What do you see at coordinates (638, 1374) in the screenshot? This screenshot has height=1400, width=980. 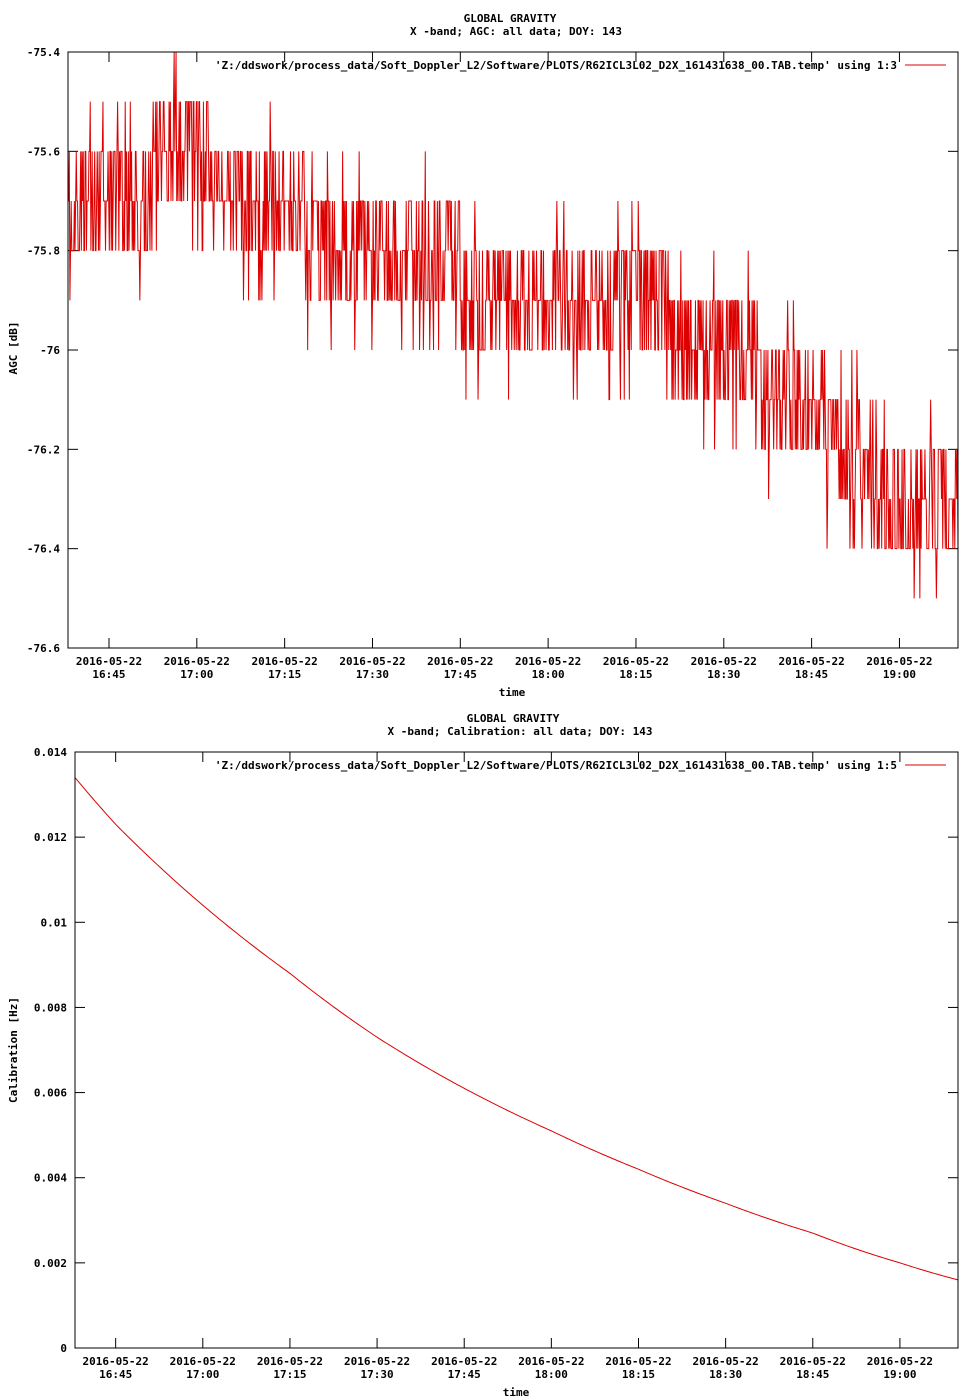 I see `calibration-x-tick-time: 18:15` at bounding box center [638, 1374].